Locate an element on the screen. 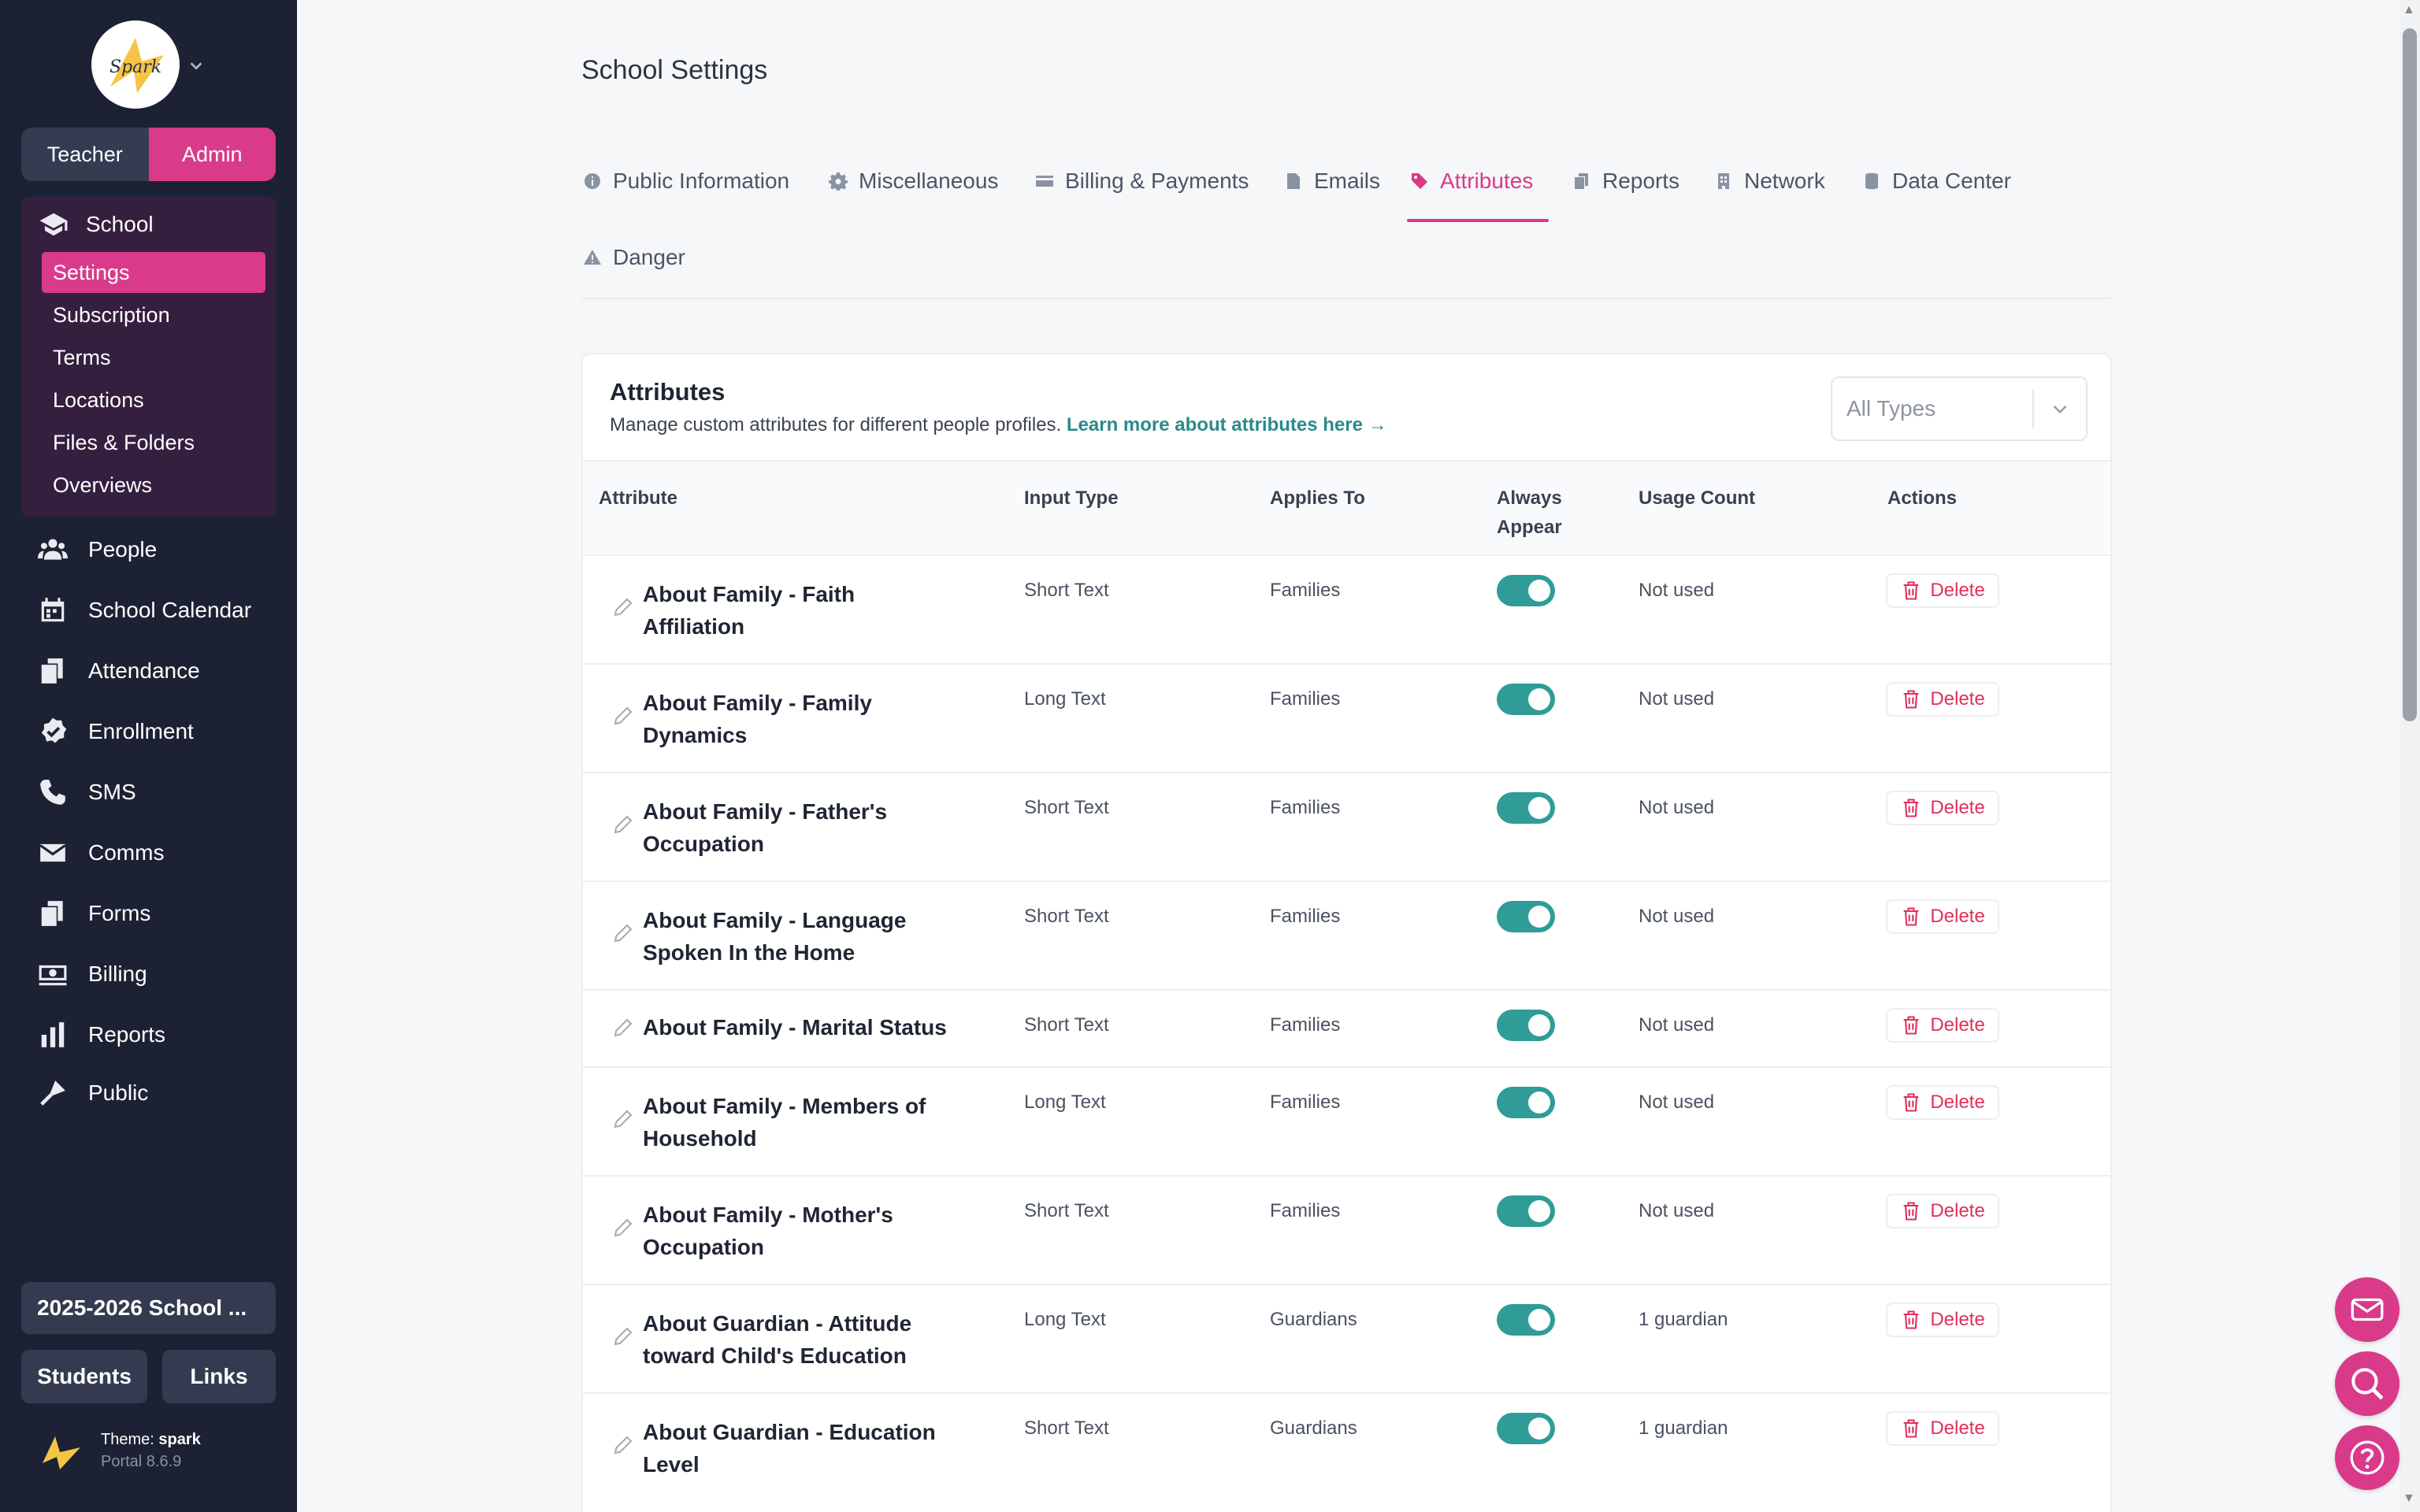 Image resolution: width=2420 pixels, height=1512 pixels. teacher-role-button: Teacher is located at coordinates (85, 154).